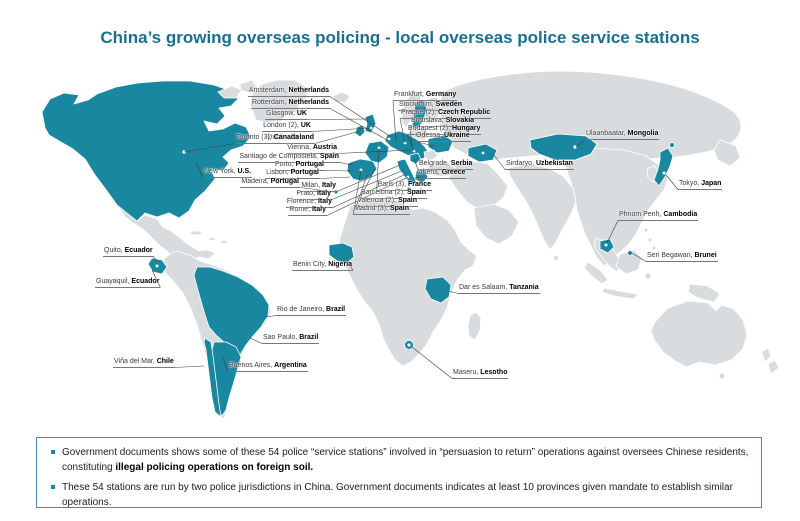  Describe the element at coordinates (277, 172) in the screenshot. I see `city-label: Lisbon,` at that location.